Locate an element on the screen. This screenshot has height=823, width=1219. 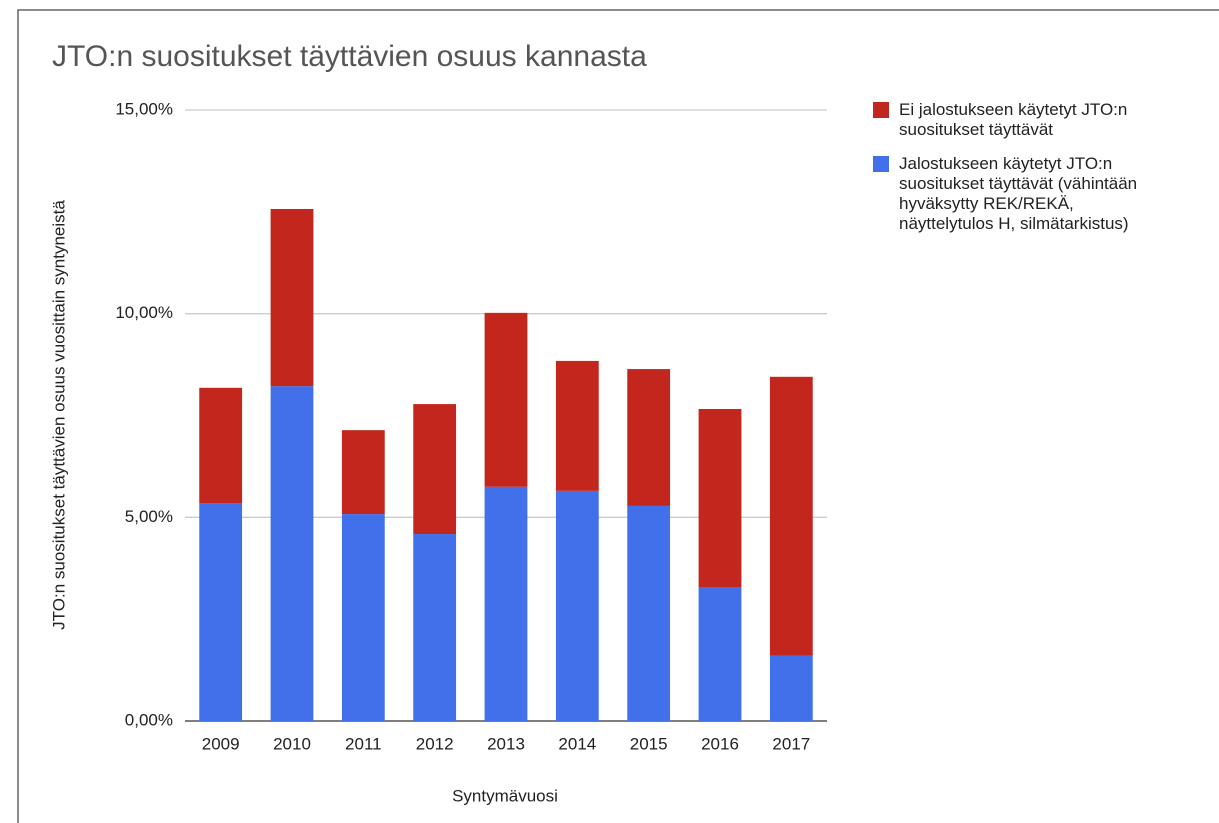
x-tick-label: 2013 is located at coordinates (506, 743).